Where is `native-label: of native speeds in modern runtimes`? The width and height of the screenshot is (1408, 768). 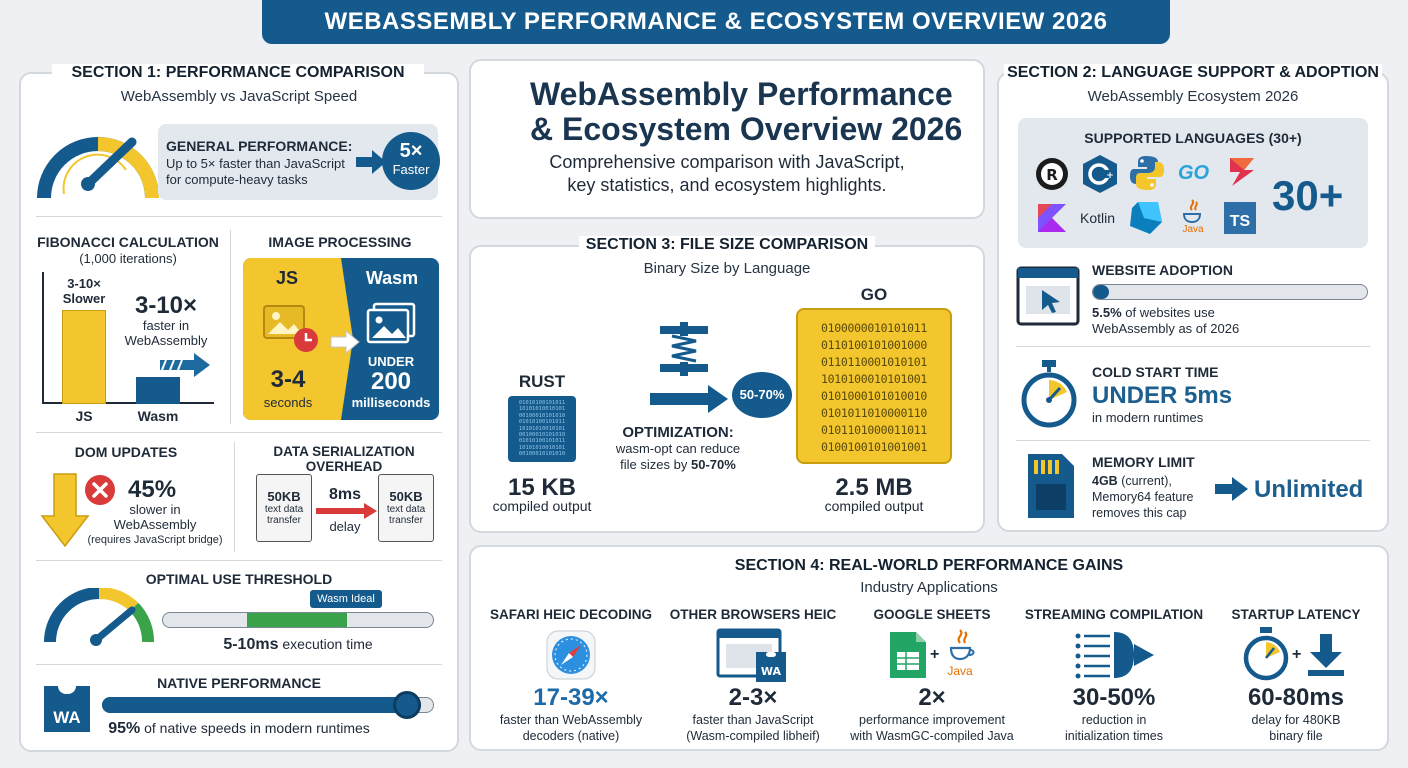
native-label: of native speeds in modern runtimes is located at coordinates (257, 728).